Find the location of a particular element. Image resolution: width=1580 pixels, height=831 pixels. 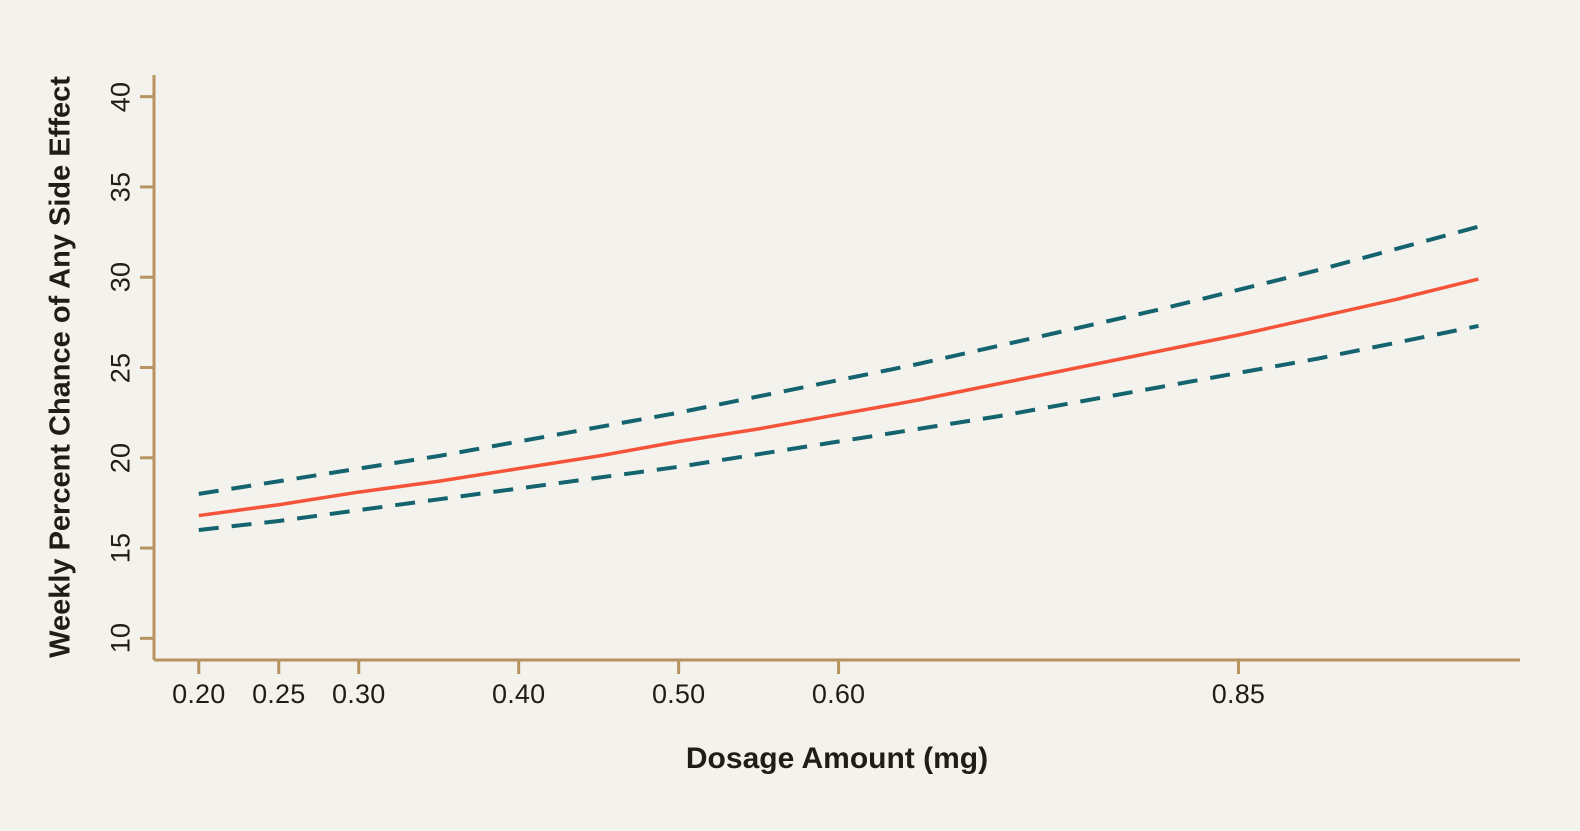

x-tick-label: 0.30 is located at coordinates (359, 694).